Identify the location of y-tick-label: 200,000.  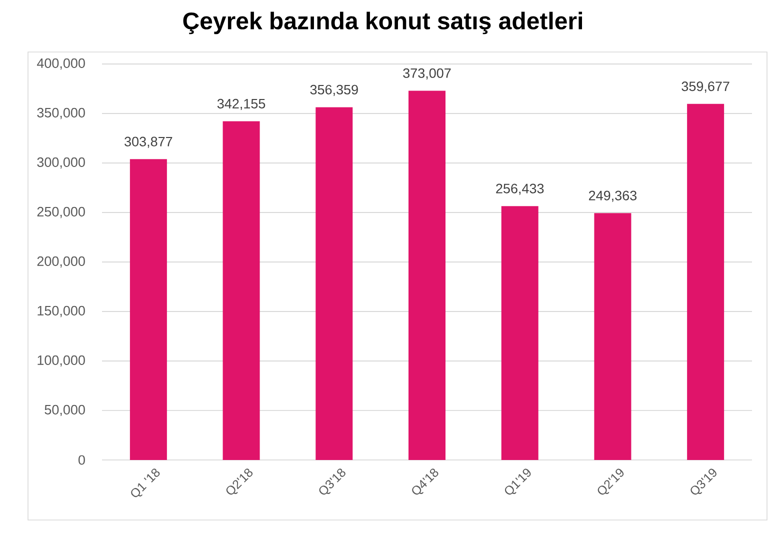
(61, 262).